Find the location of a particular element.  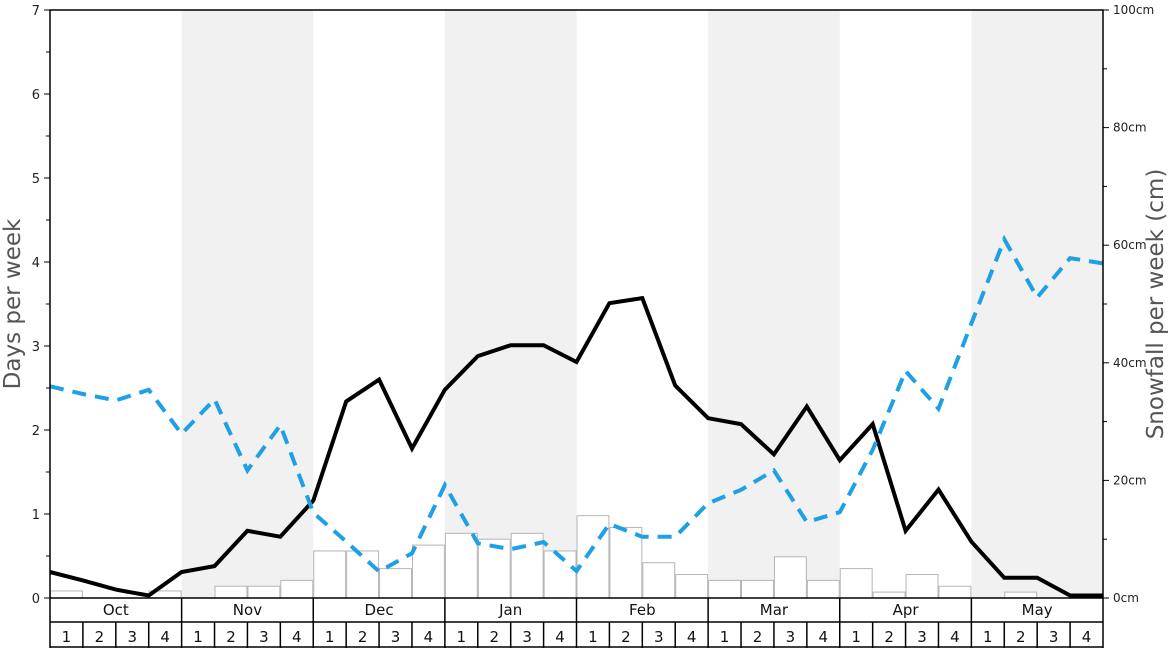

month-label-feb: Feb is located at coordinates (642, 610).